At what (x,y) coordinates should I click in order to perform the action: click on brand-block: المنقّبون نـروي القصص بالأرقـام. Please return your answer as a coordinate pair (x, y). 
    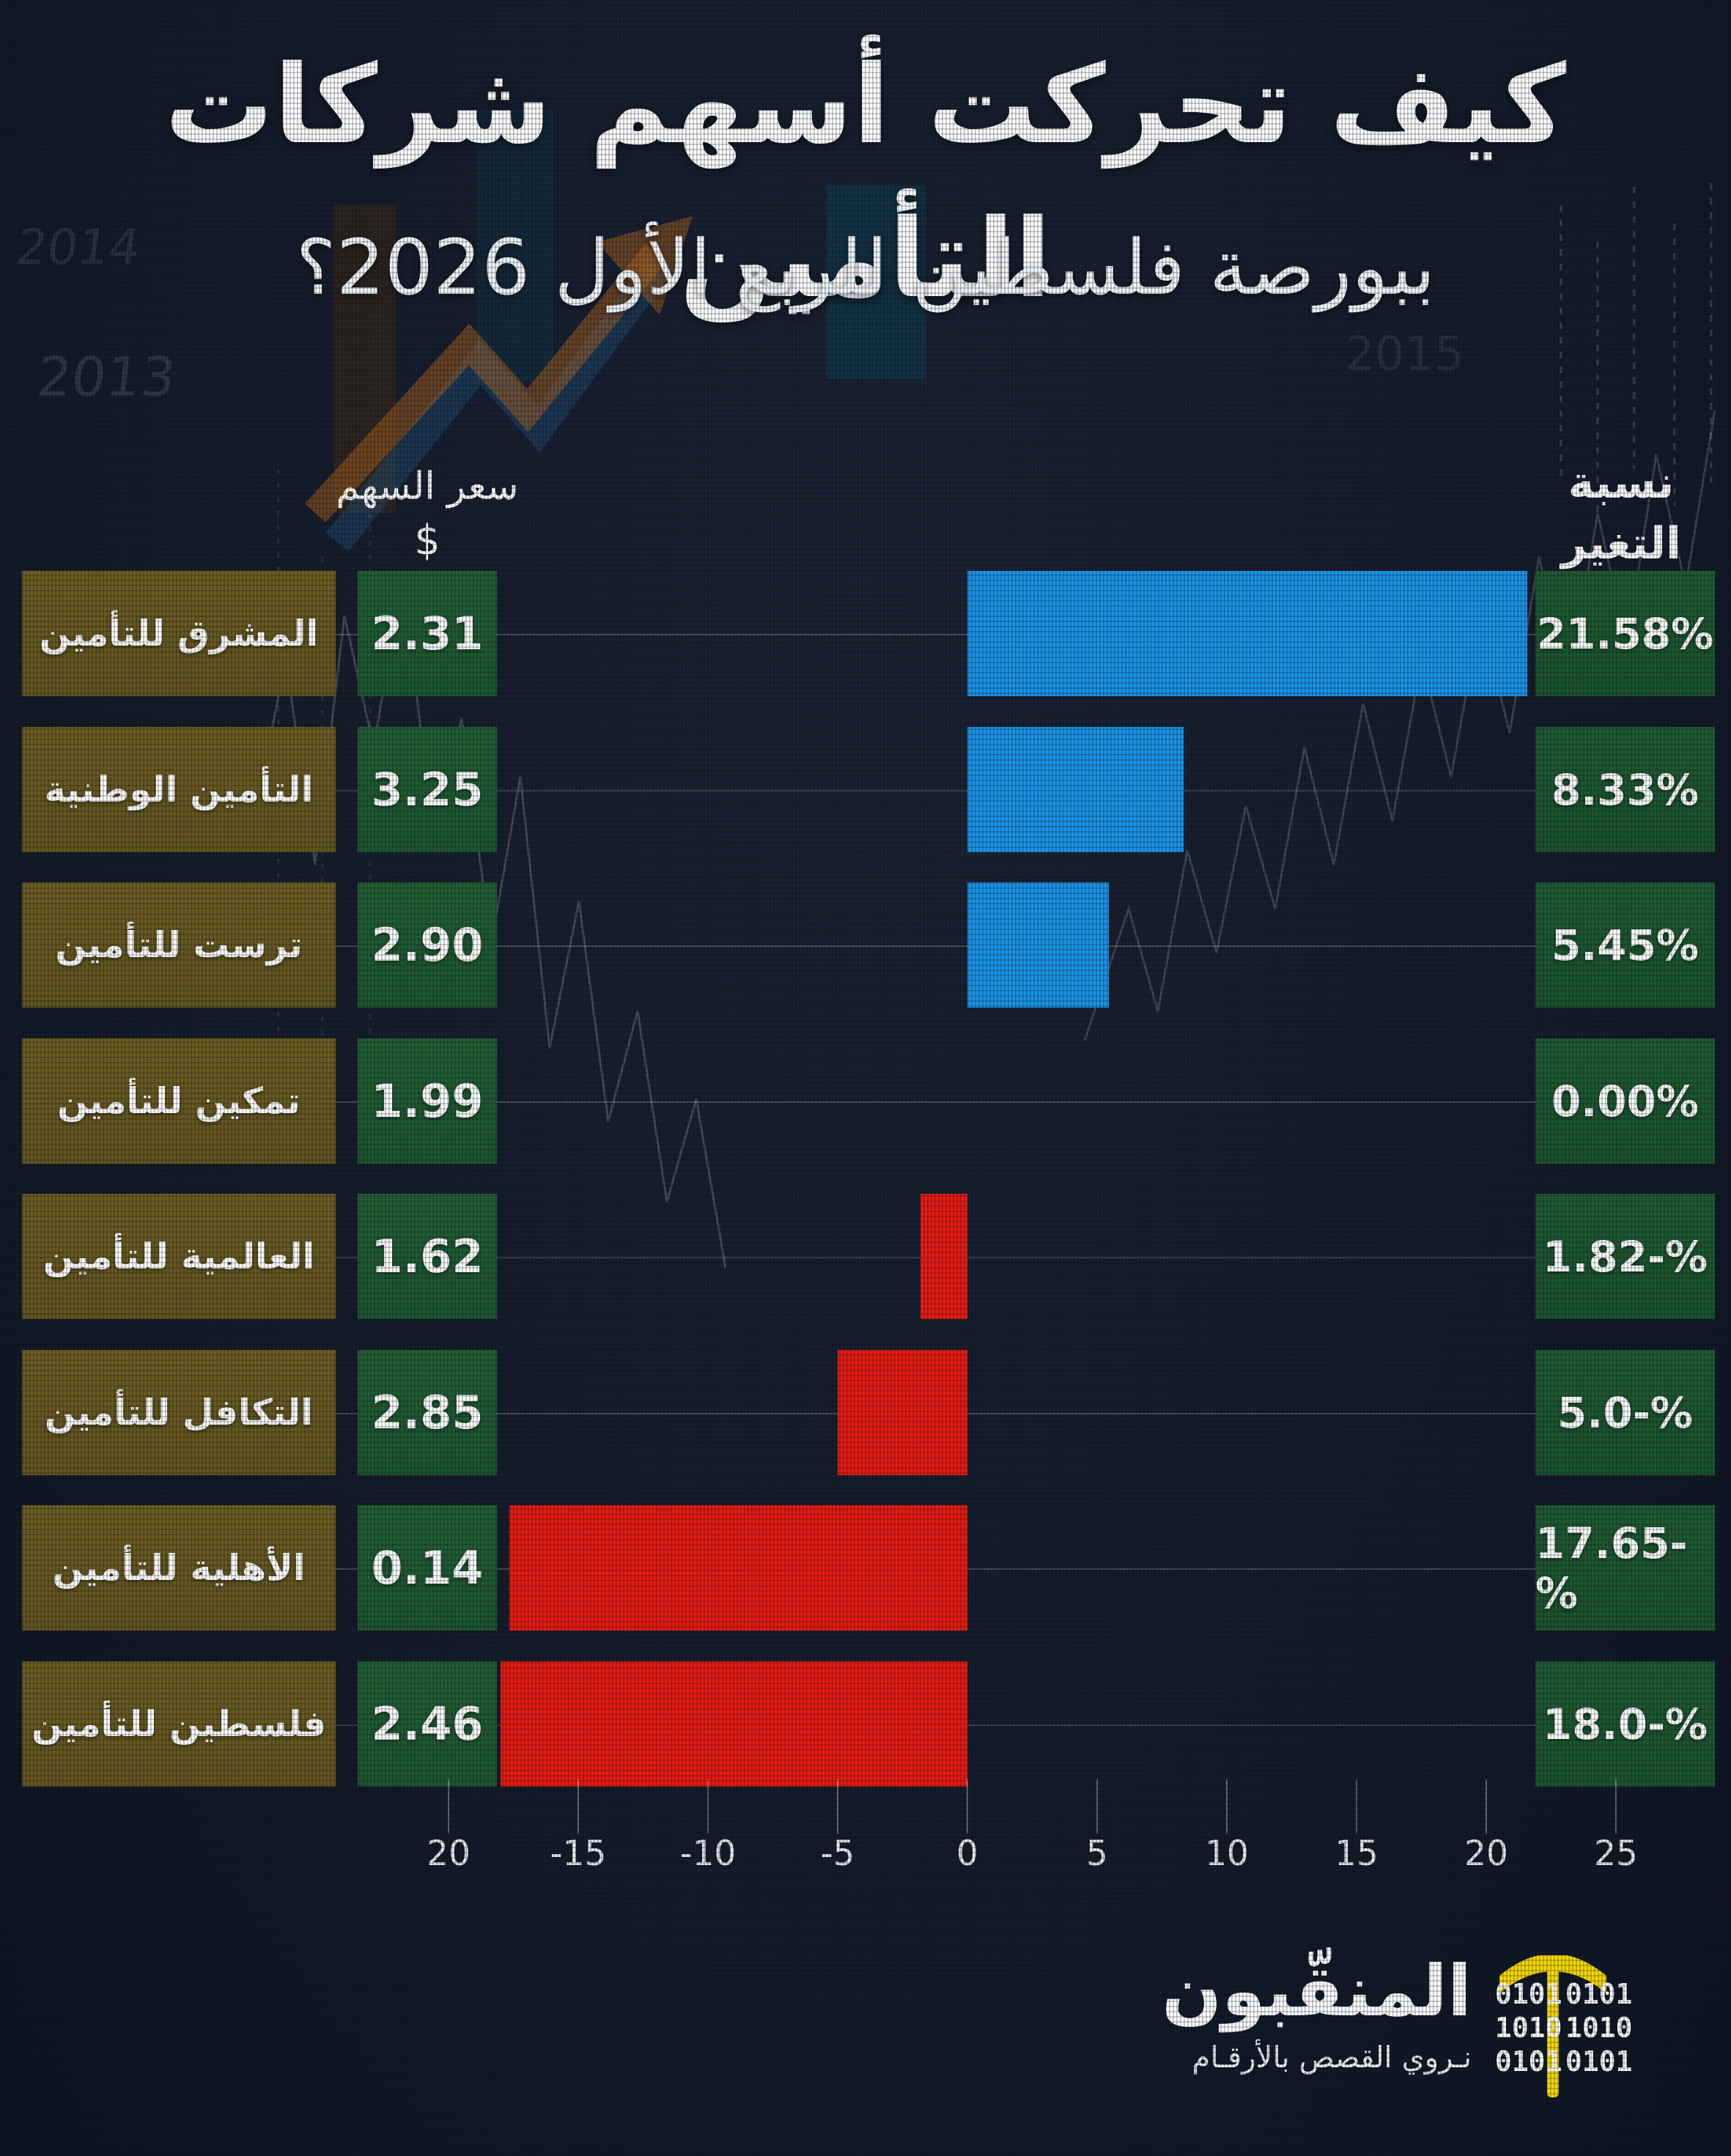
    Looking at the image, I should click on (1317, 2014).